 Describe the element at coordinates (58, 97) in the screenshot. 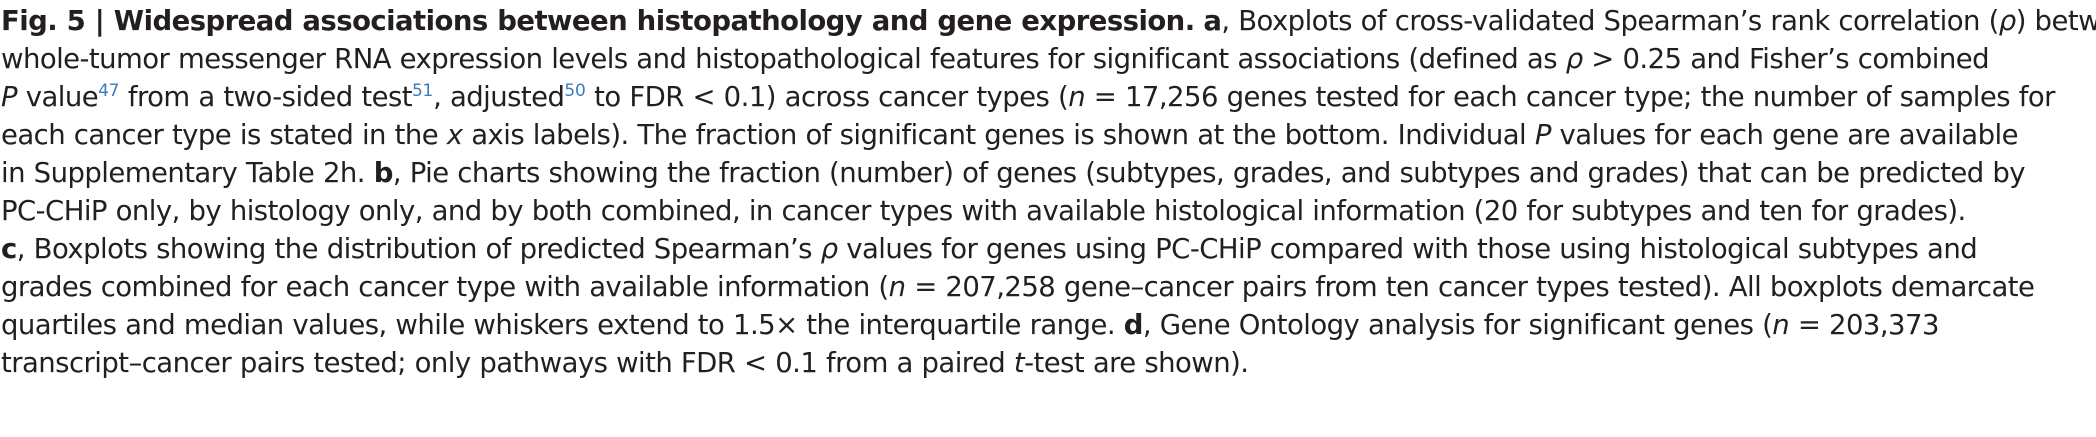

I see `caption-text: value` at that location.